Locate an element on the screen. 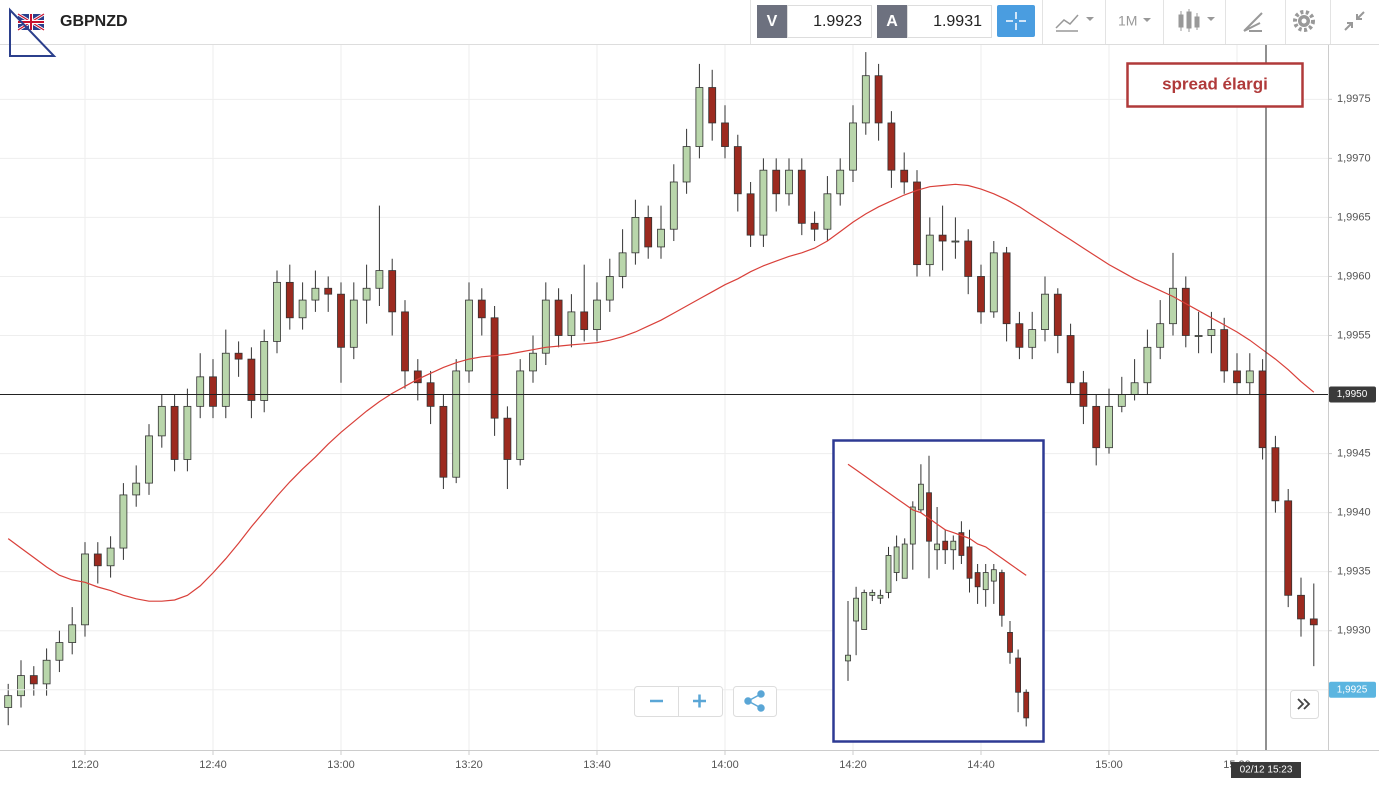 The height and width of the screenshot is (786, 1379). price-marker-label: 1,9925 is located at coordinates (1352, 689).